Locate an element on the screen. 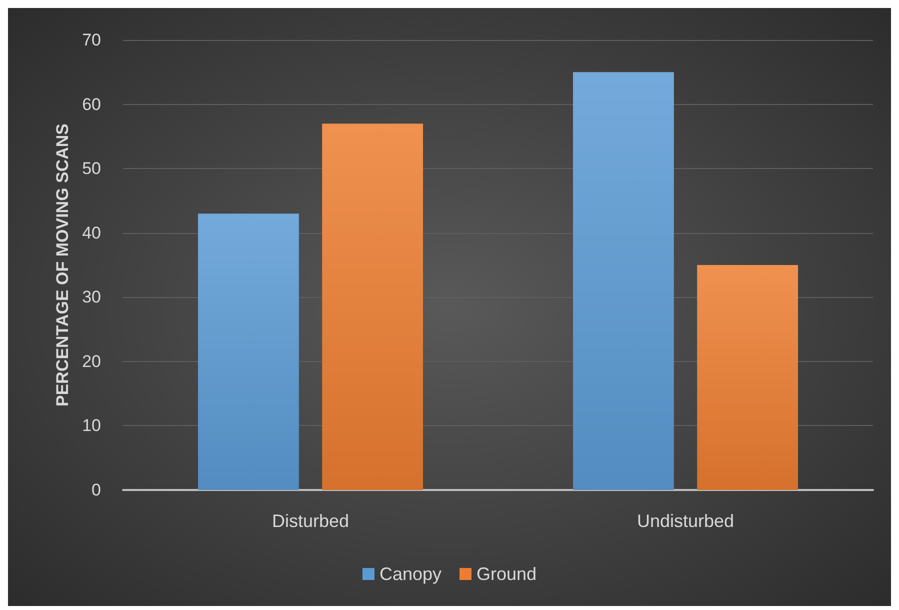 This screenshot has height=610, width=899. x-tick-label: Undisturbed is located at coordinates (685, 521).